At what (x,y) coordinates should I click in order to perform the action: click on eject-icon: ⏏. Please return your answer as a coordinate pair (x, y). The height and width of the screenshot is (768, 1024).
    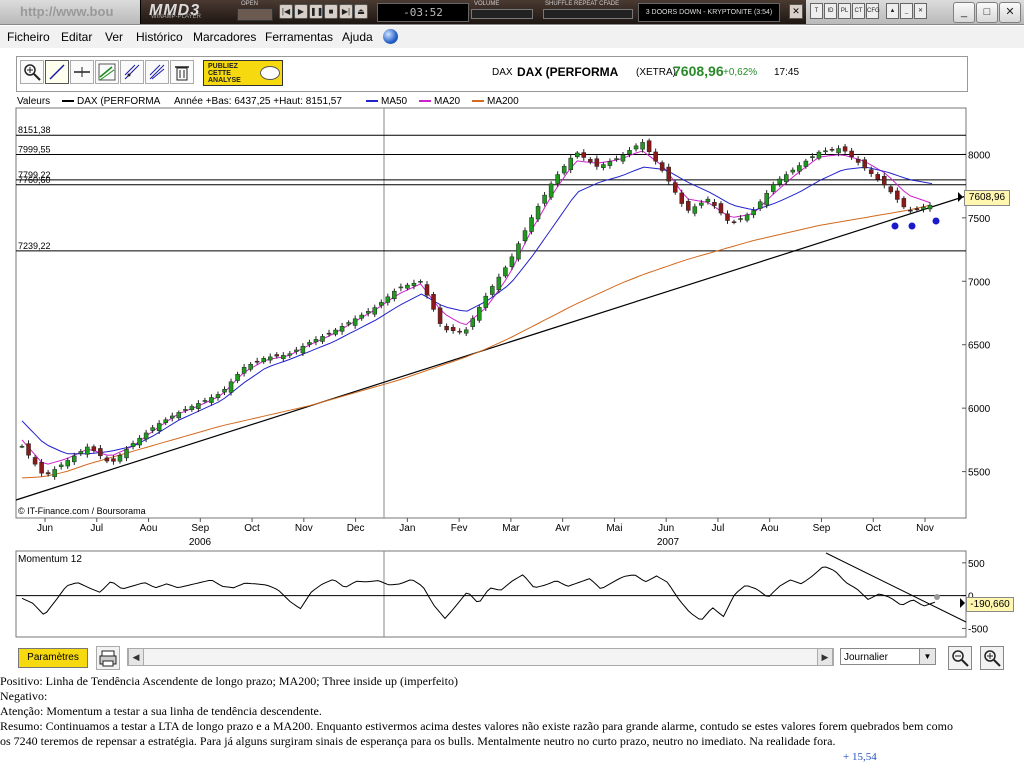
    Looking at the image, I should click on (361, 11).